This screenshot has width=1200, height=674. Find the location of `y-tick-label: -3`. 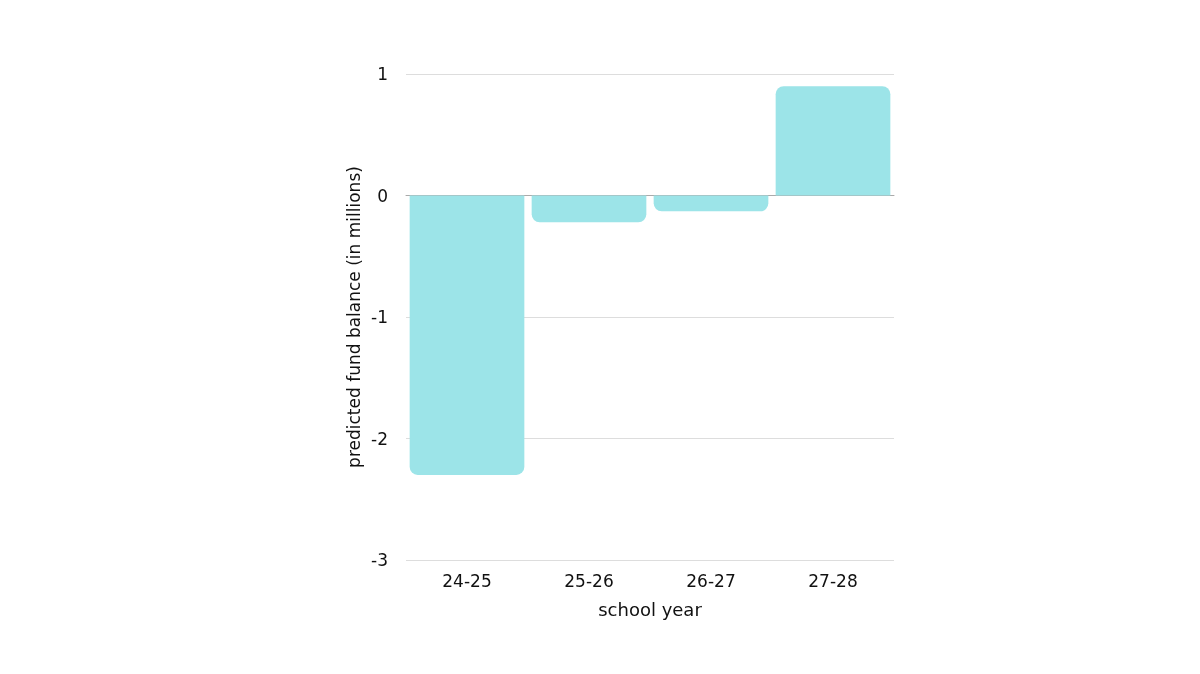

y-tick-label: -3 is located at coordinates (379, 560).